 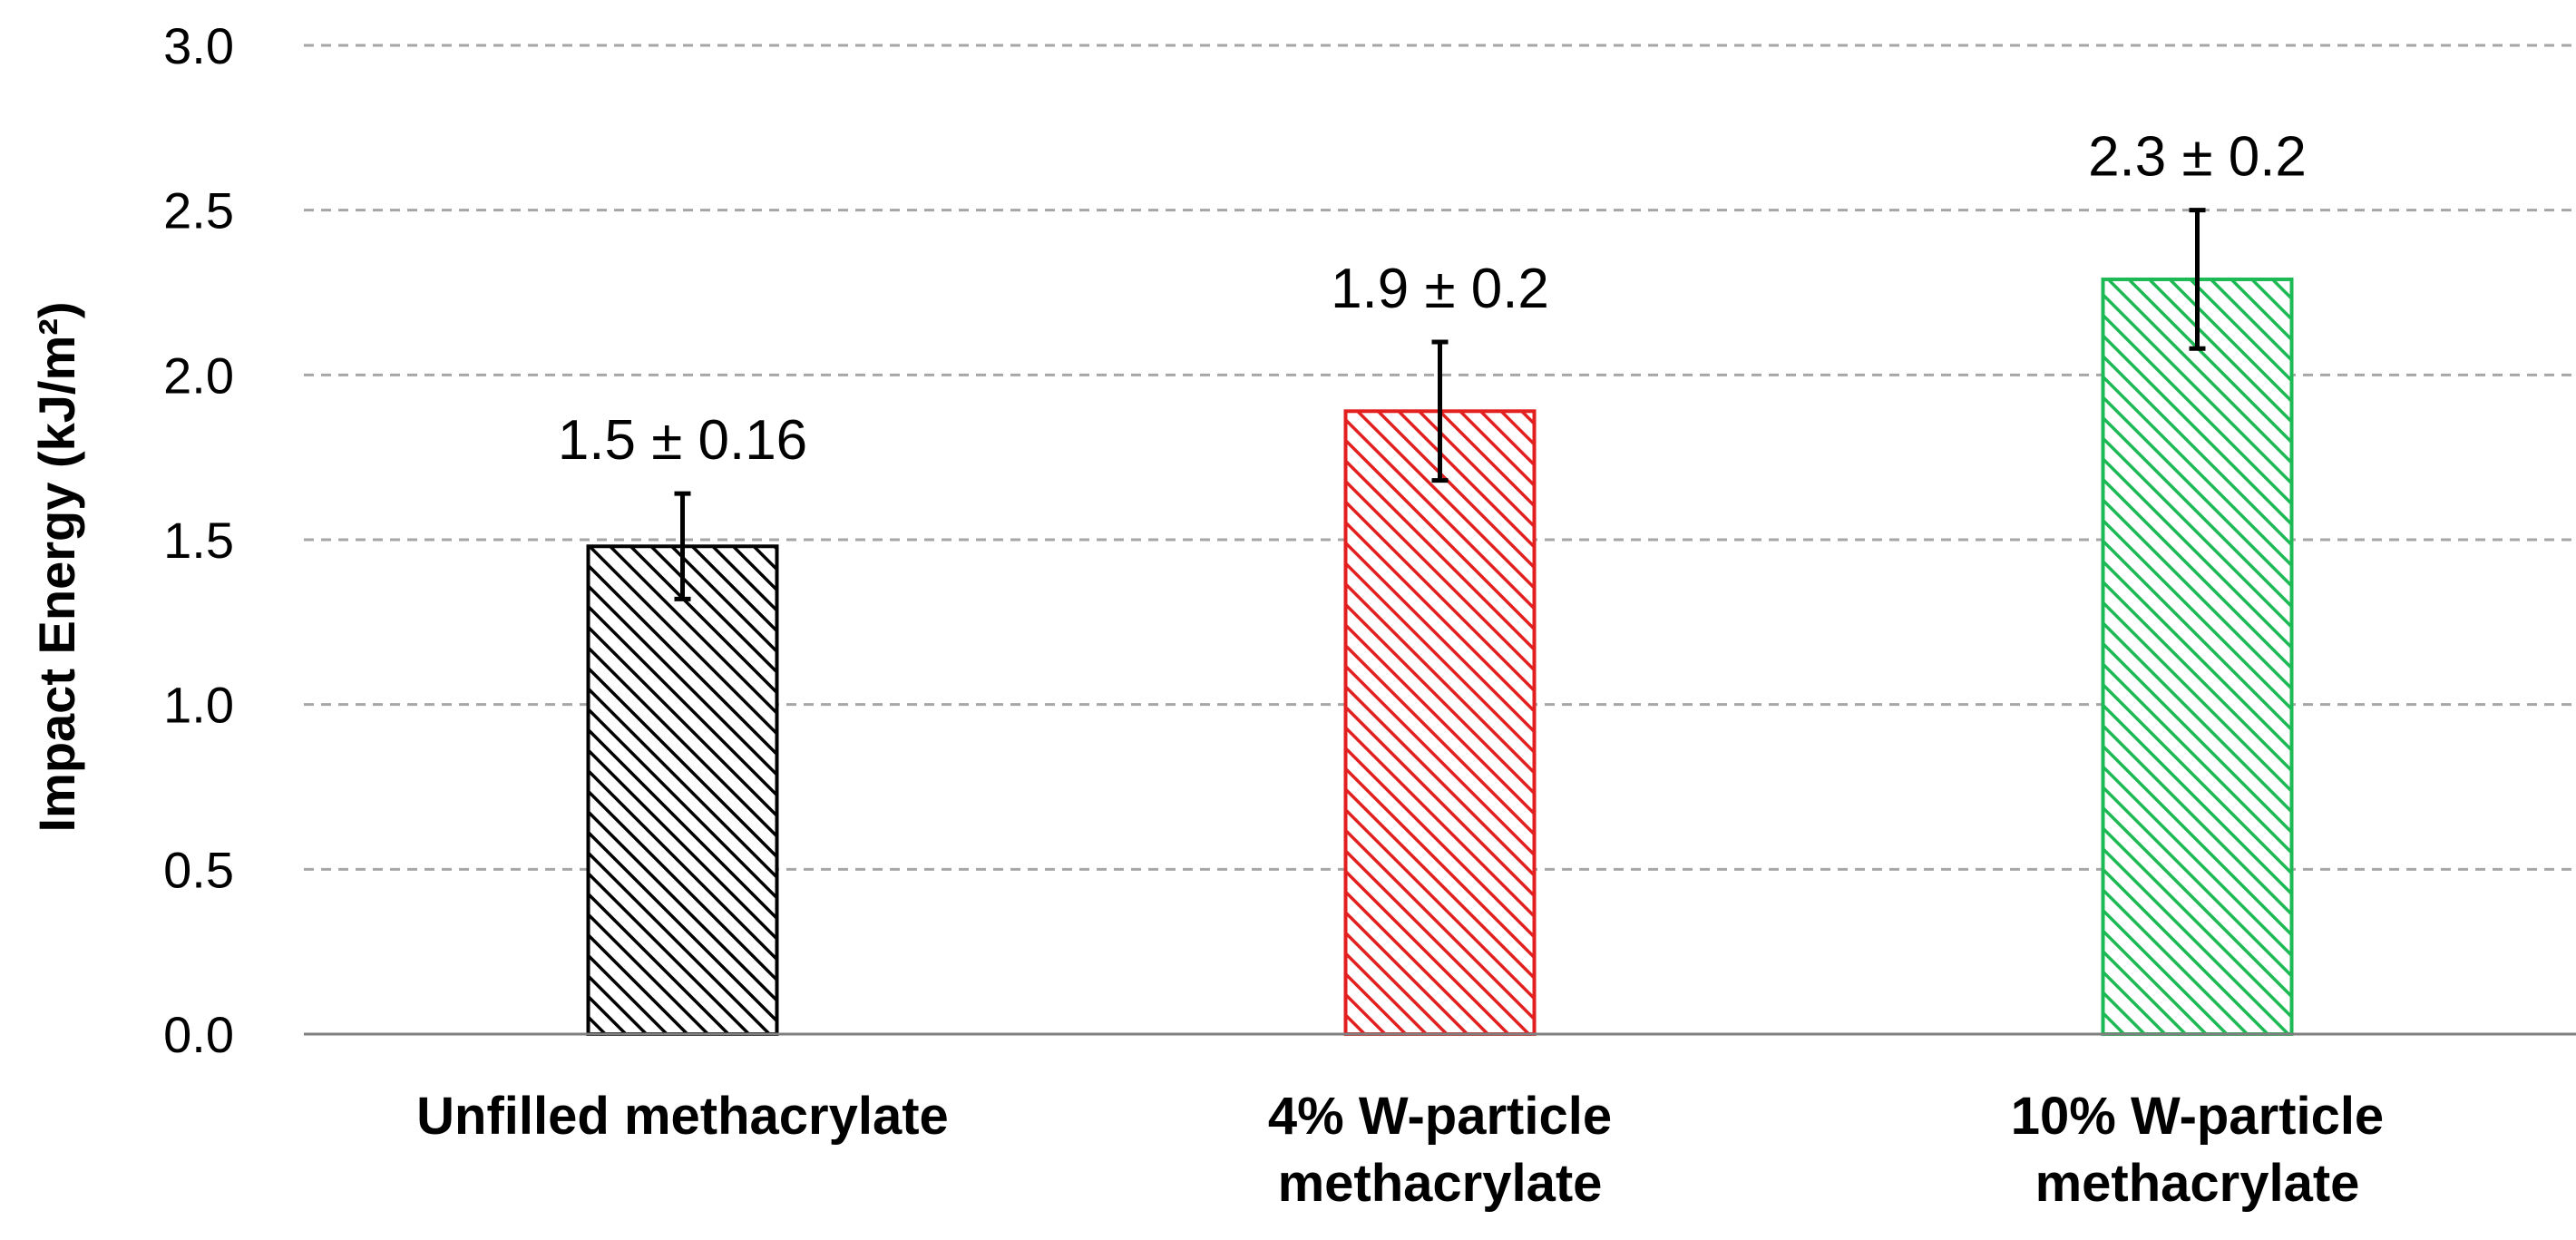 What do you see at coordinates (198, 46) in the screenshot?
I see `y-tick-label: 3.0` at bounding box center [198, 46].